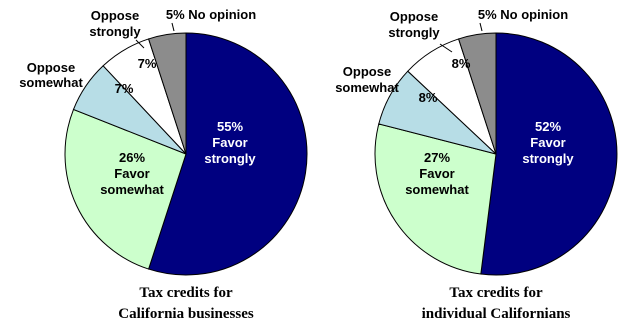 This screenshot has width=618, height=328. What do you see at coordinates (548, 142) in the screenshot?
I see `slice-label-favor-strongly: 52% Favor strongly` at bounding box center [548, 142].